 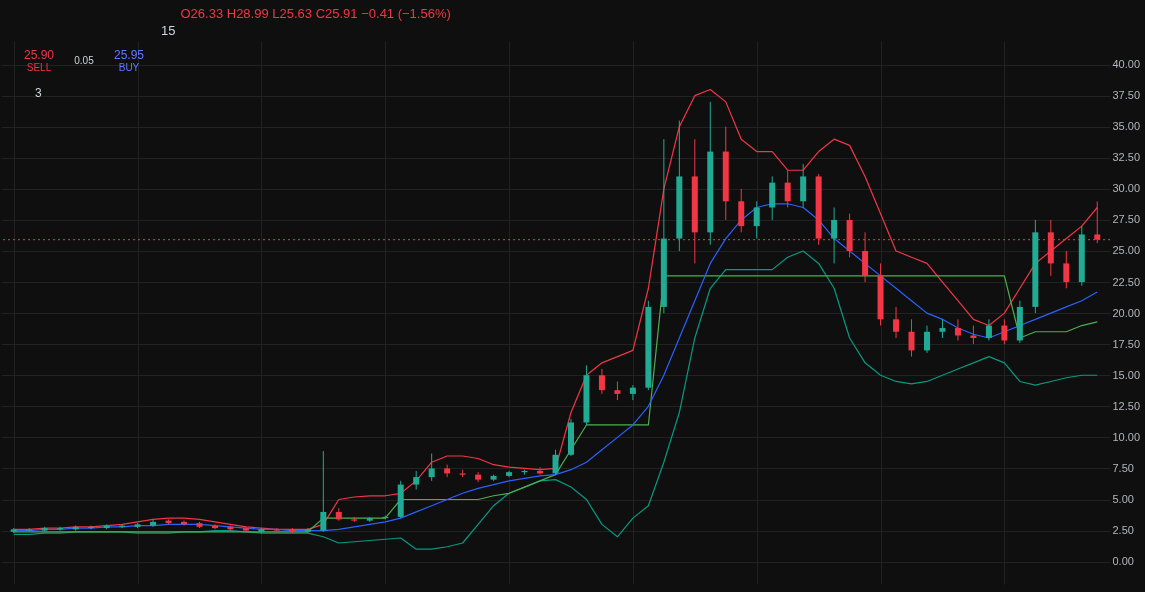 What do you see at coordinates (1123, 467) in the screenshot?
I see `y-tick-label: 7.50` at bounding box center [1123, 467].